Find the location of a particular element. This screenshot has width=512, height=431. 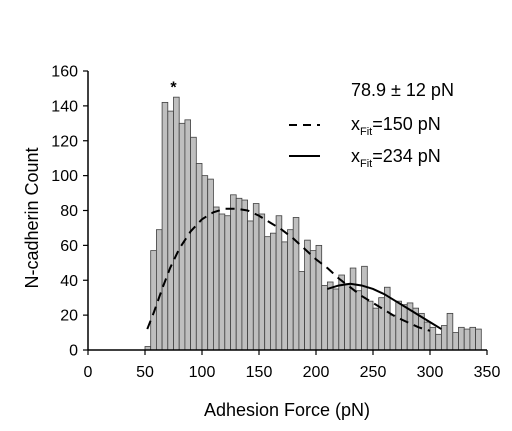

x-tick-label: 200 is located at coordinates (316, 372).